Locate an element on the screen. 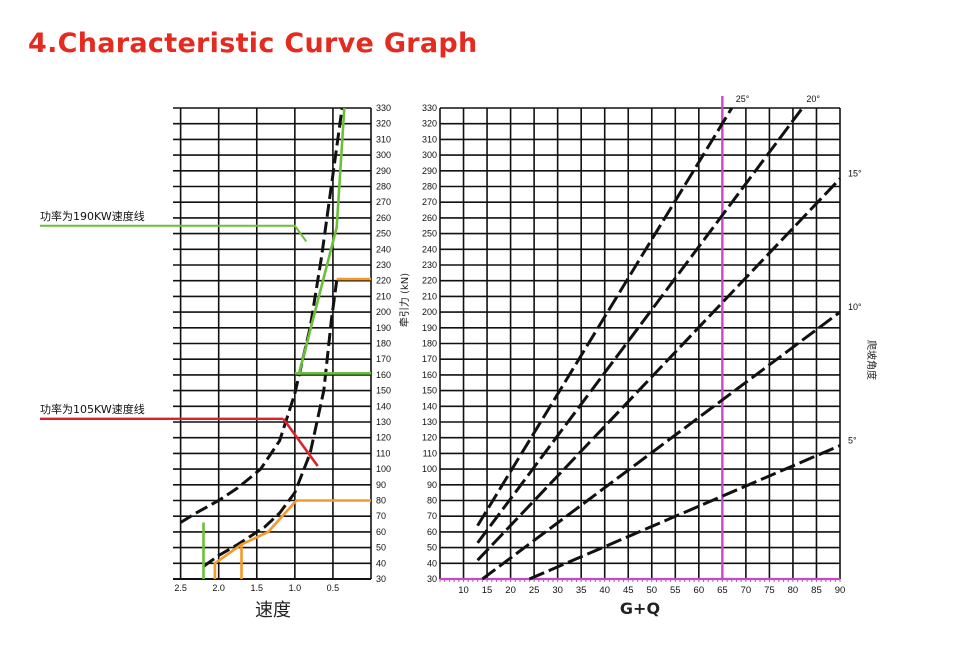 Image resolution: width=966 pixels, height=647 pixels. page-title: 4.Characteristic Curve Graph is located at coordinates (253, 43).